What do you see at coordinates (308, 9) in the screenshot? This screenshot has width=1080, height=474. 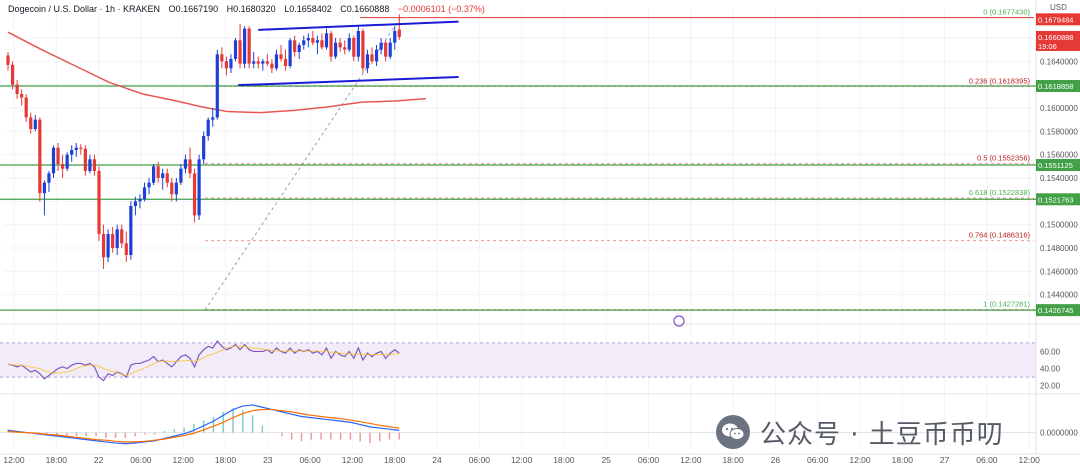 I see `low-value: L0.1658402` at bounding box center [308, 9].